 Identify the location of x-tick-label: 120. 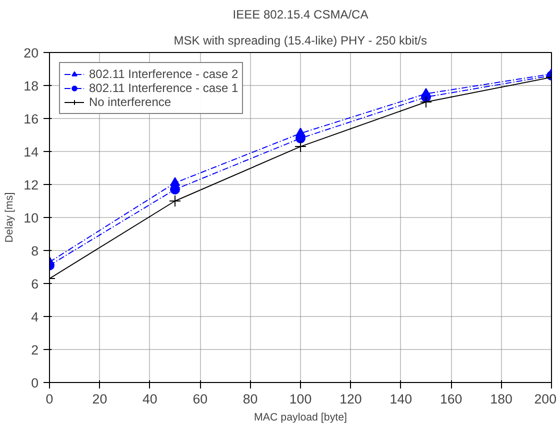
(351, 399).